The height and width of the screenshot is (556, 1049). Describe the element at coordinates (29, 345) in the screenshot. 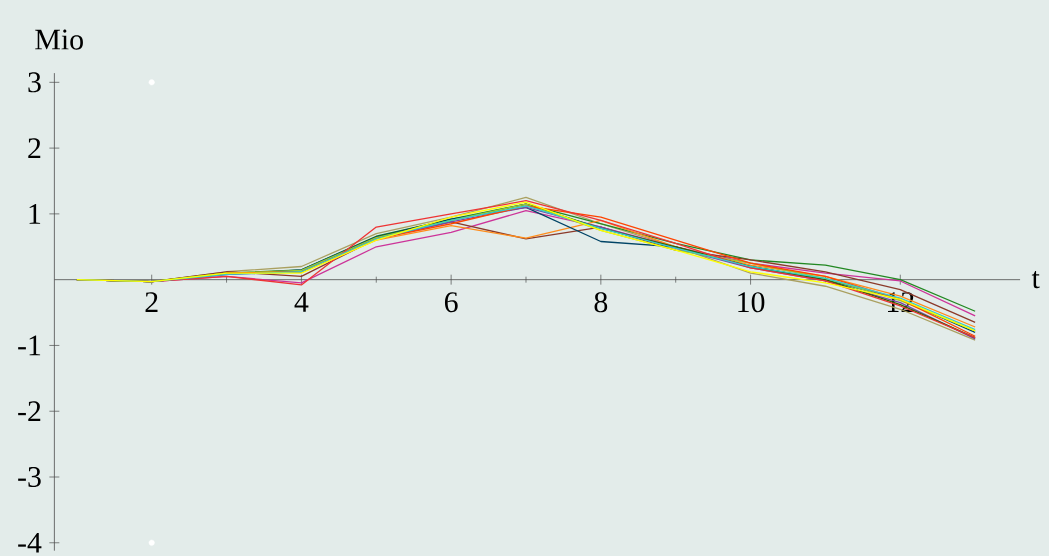

I see `y-tick-label: -1` at that location.